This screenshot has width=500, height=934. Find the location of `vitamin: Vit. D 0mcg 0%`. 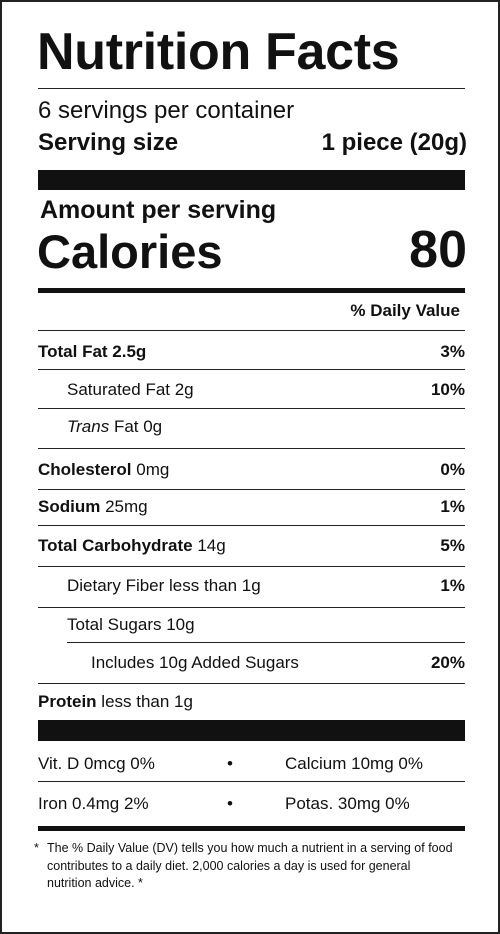

vitamin: Vit. D 0mcg 0% is located at coordinates (96, 763).